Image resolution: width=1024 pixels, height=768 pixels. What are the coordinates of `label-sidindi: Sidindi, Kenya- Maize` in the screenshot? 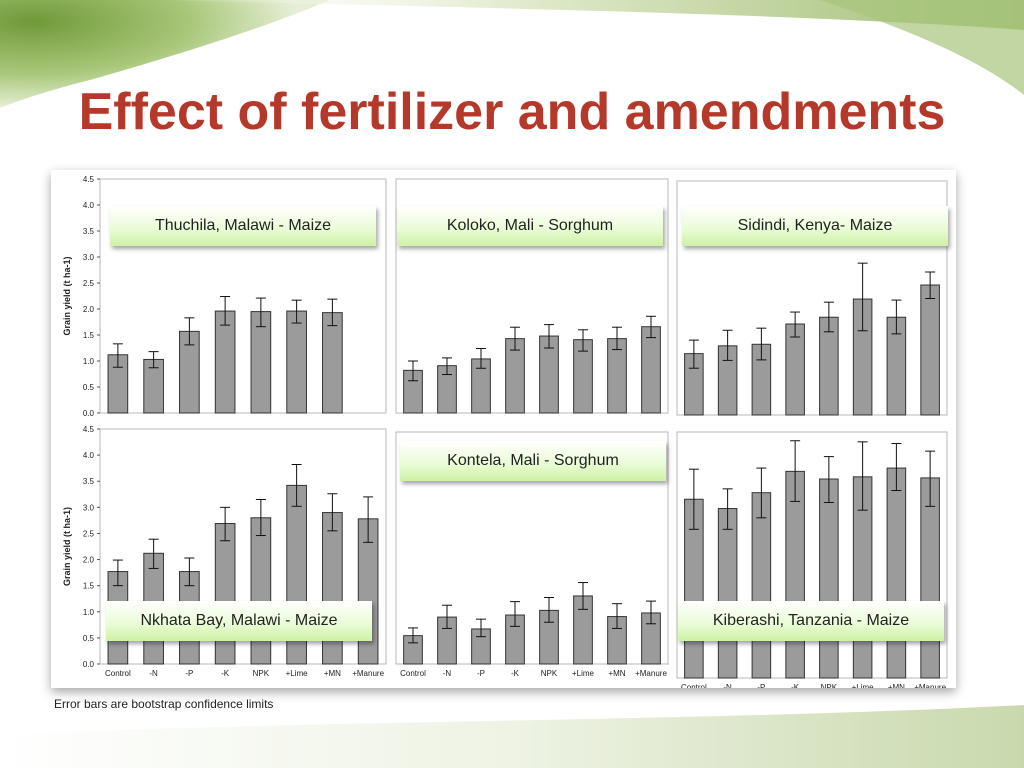 It's located at (815, 226).